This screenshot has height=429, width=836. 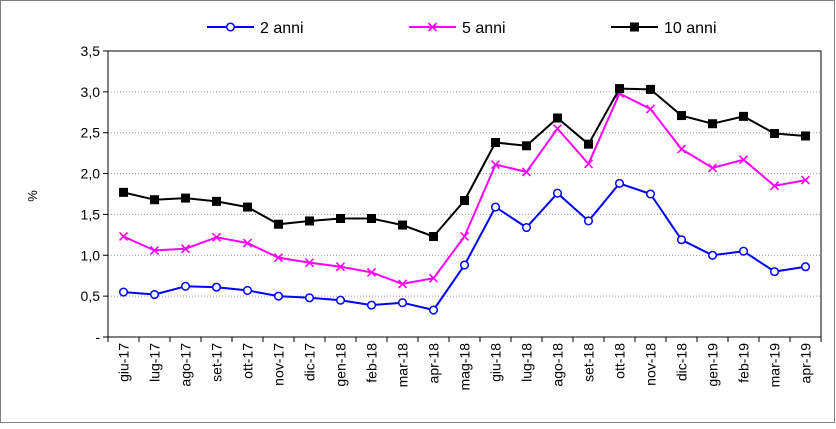 What do you see at coordinates (589, 362) in the screenshot?
I see `x-tick-label: set-18` at bounding box center [589, 362].